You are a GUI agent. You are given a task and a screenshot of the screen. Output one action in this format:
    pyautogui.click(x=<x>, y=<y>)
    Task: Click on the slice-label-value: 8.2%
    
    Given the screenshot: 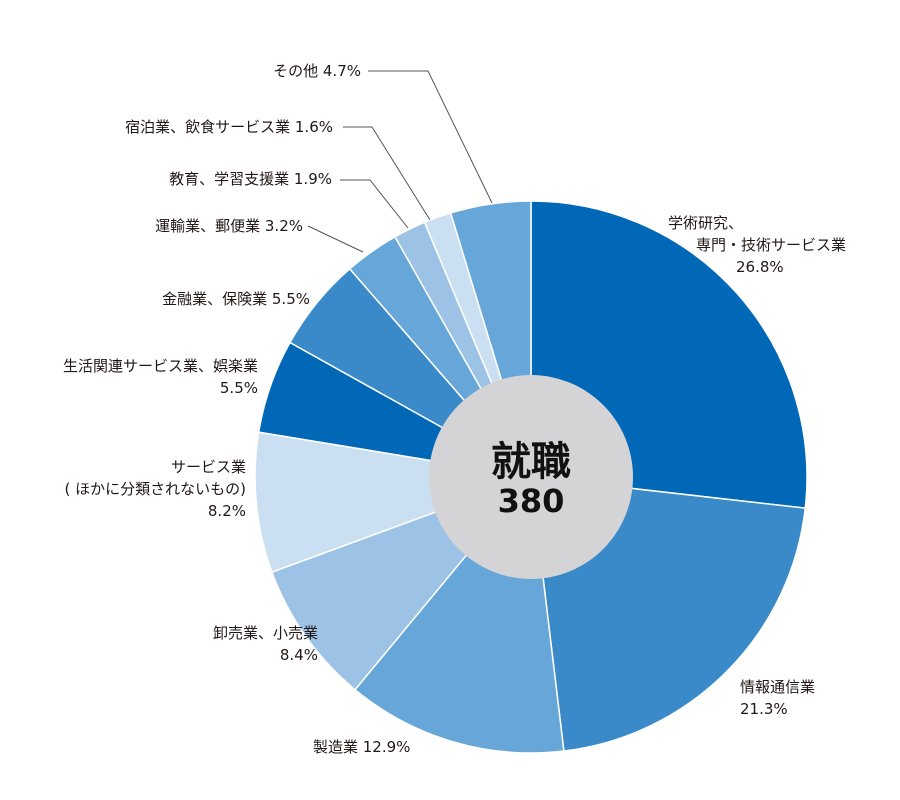 What is the action you would take?
    pyautogui.click(x=227, y=511)
    